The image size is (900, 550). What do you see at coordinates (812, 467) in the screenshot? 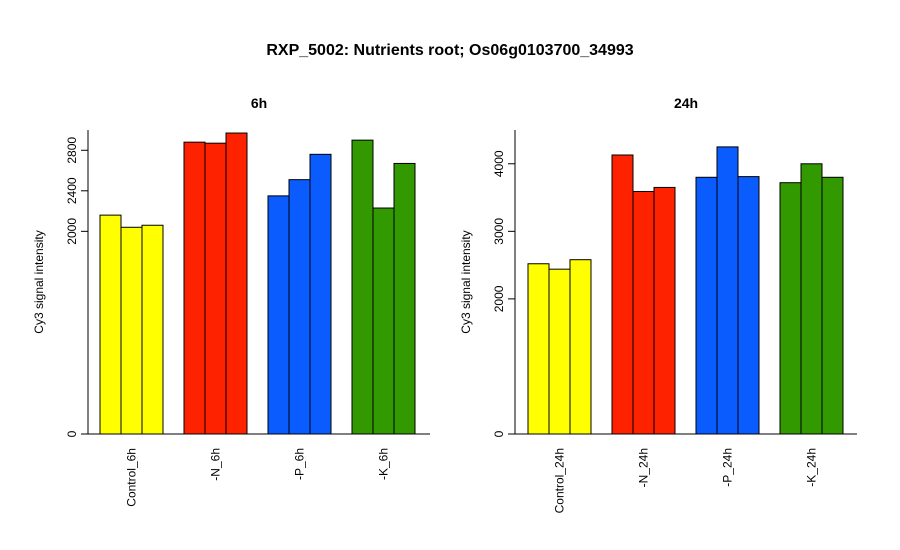
I see `x-category-label: -K_24h` at bounding box center [812, 467].